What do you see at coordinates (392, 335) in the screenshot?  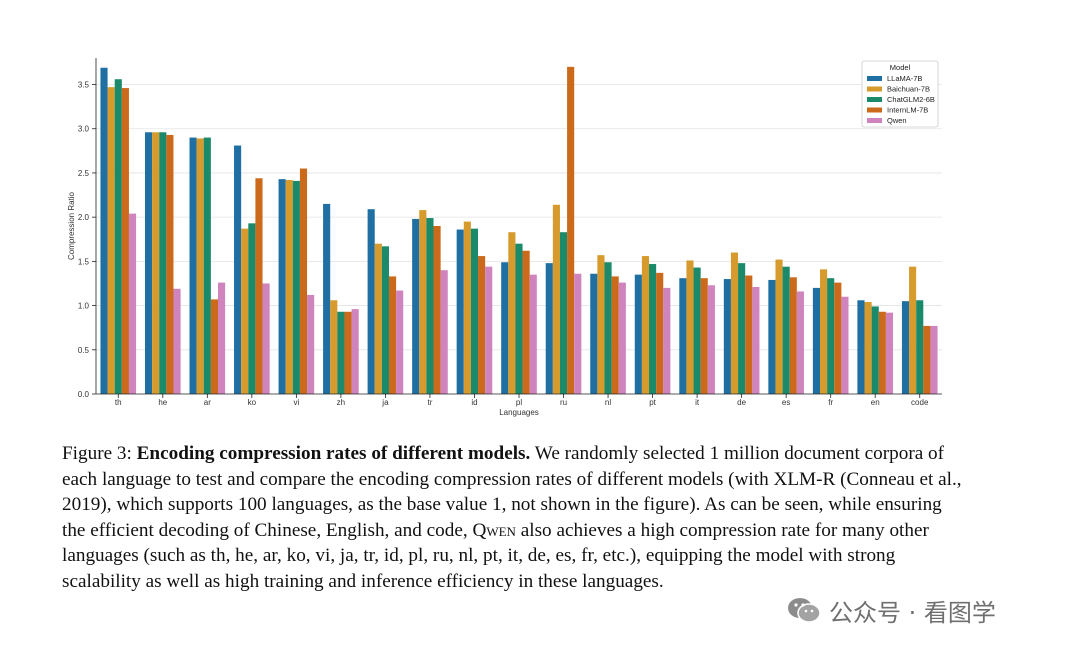 I see `bar-internlm-7b-ja` at bounding box center [392, 335].